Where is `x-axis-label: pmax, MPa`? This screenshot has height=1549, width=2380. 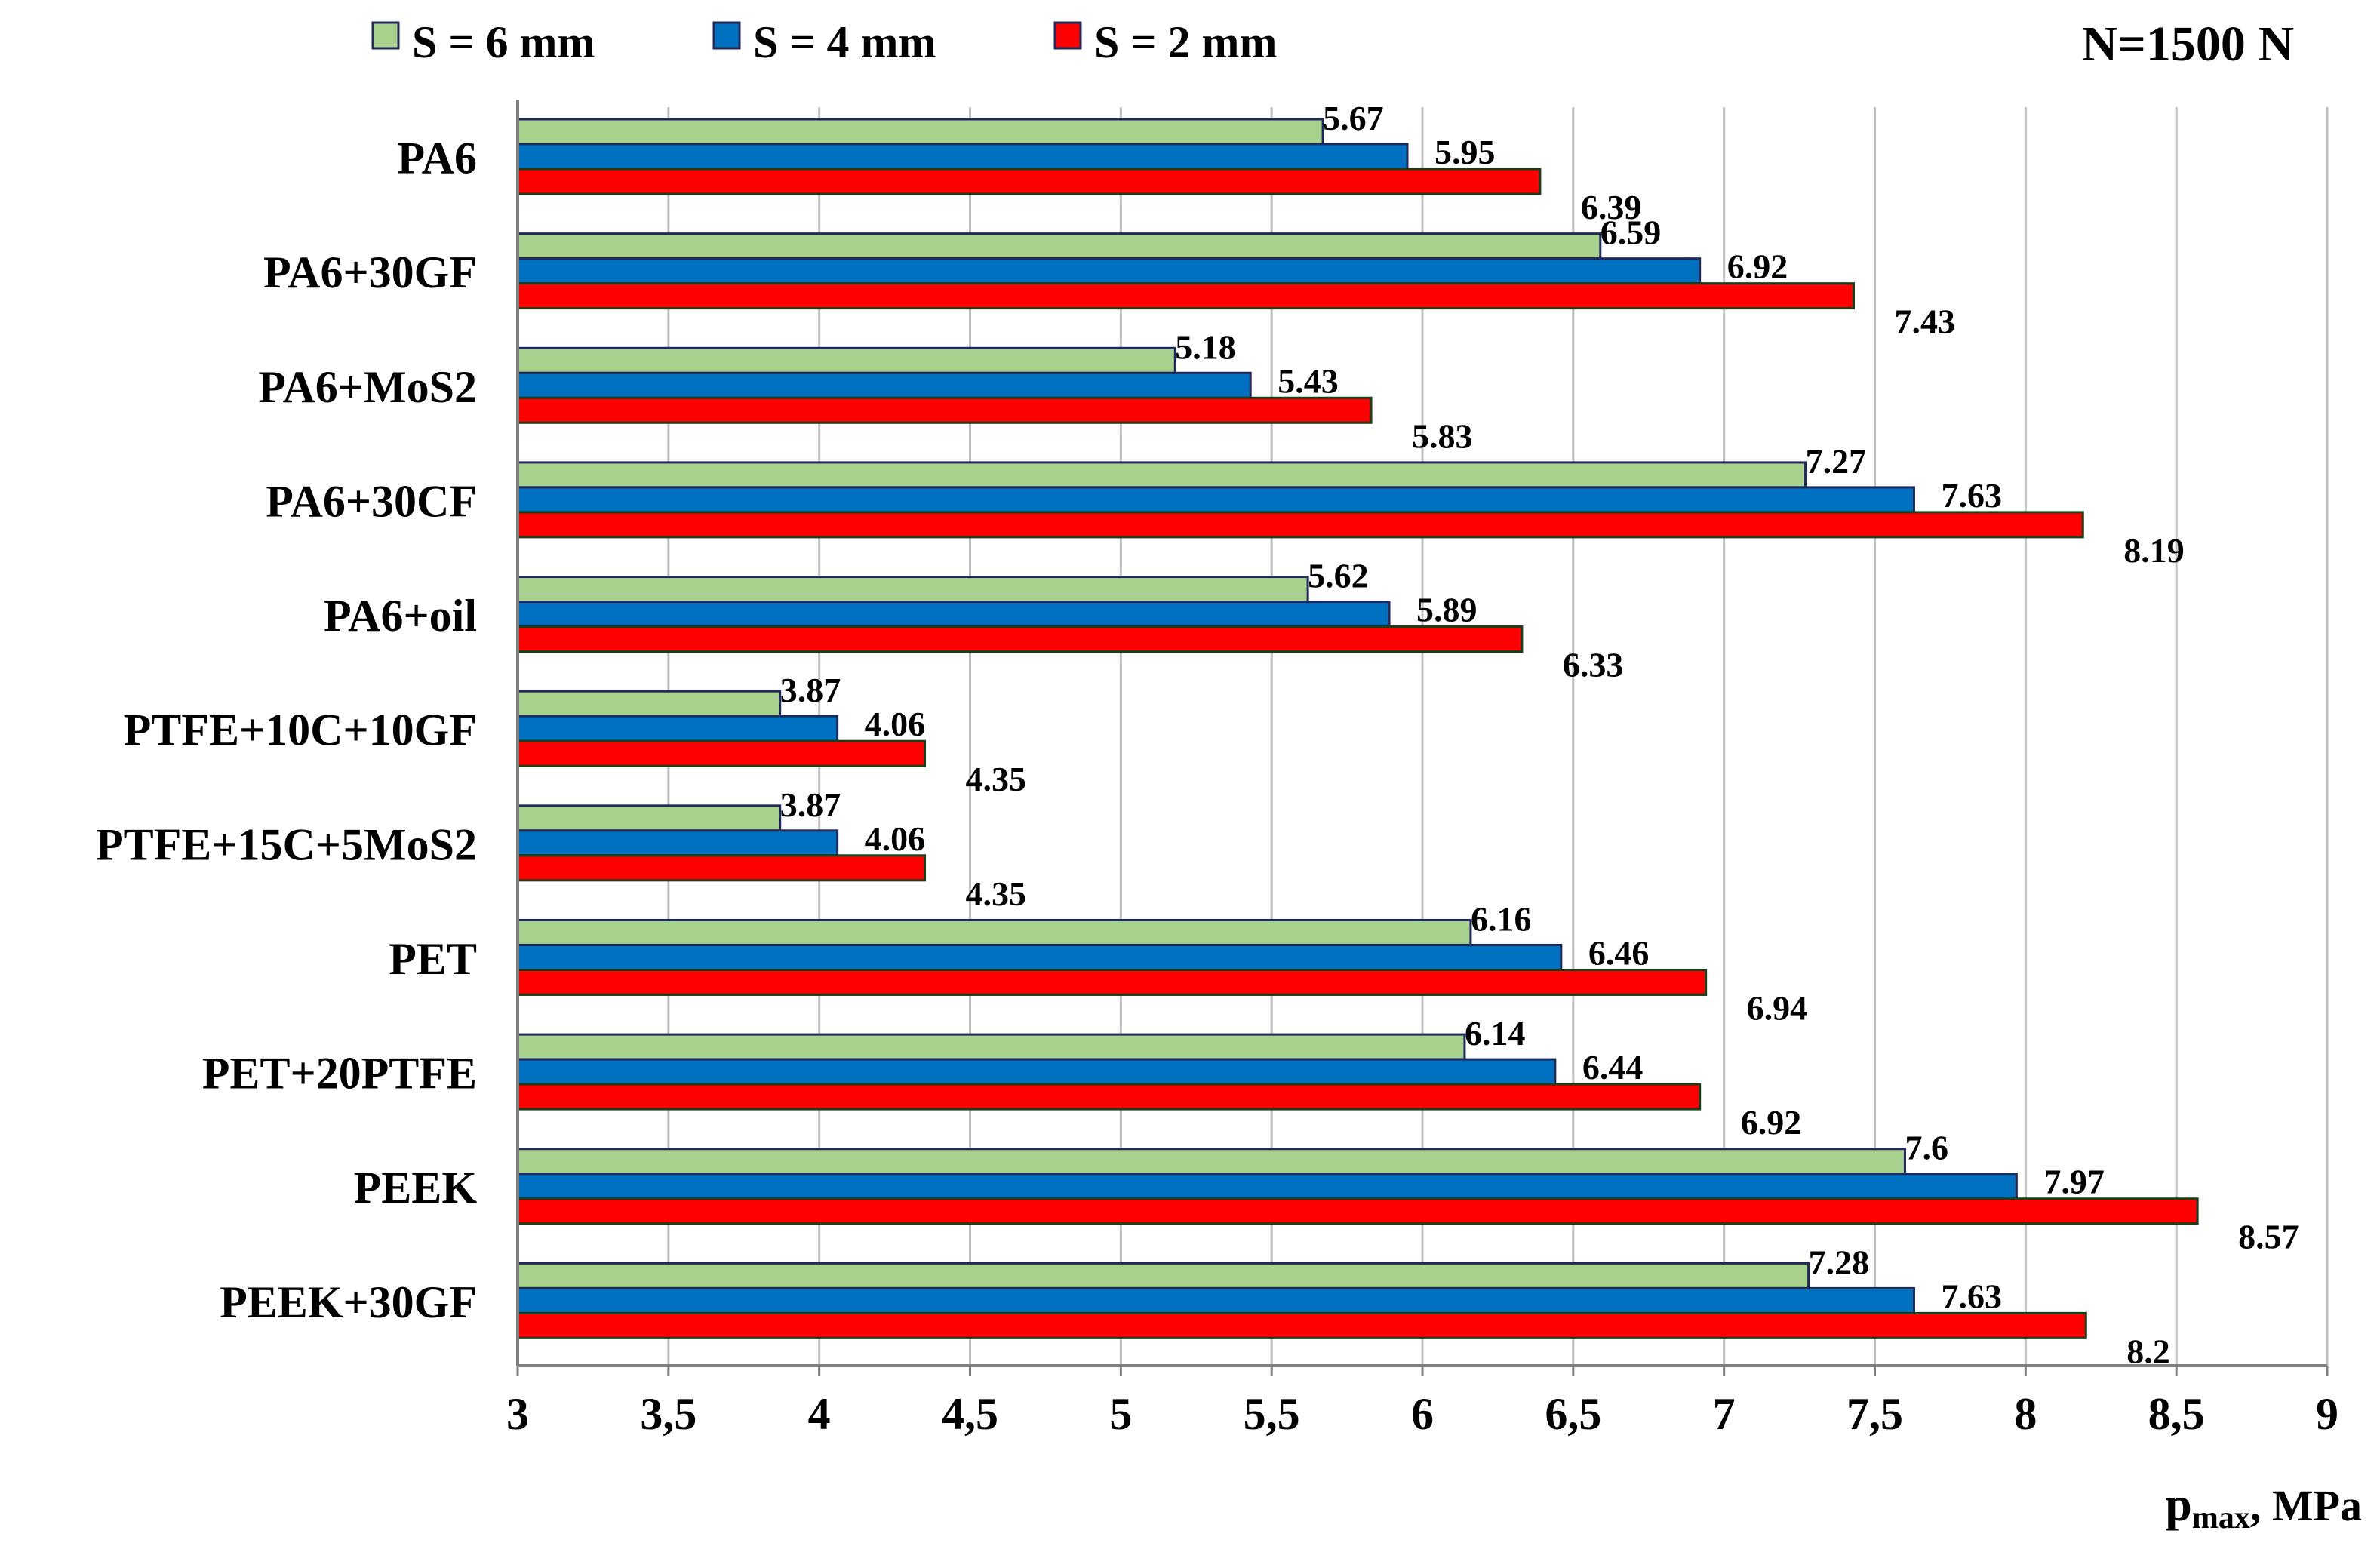 x-axis-label: pmax, MPa is located at coordinates (2263, 1506).